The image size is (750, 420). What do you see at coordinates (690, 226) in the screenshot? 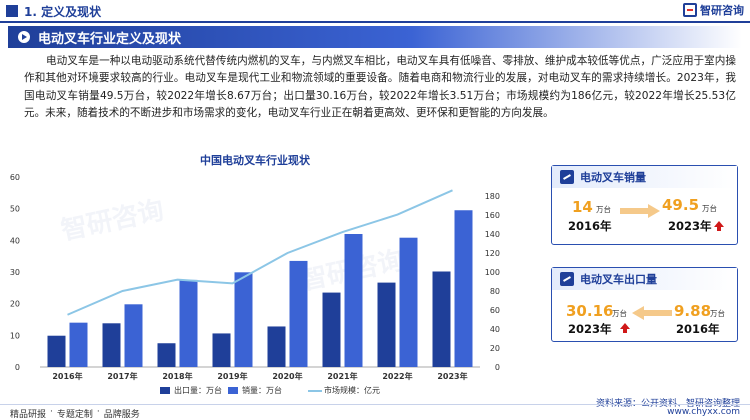
I see `sales-to-year: 2023年` at bounding box center [690, 226].